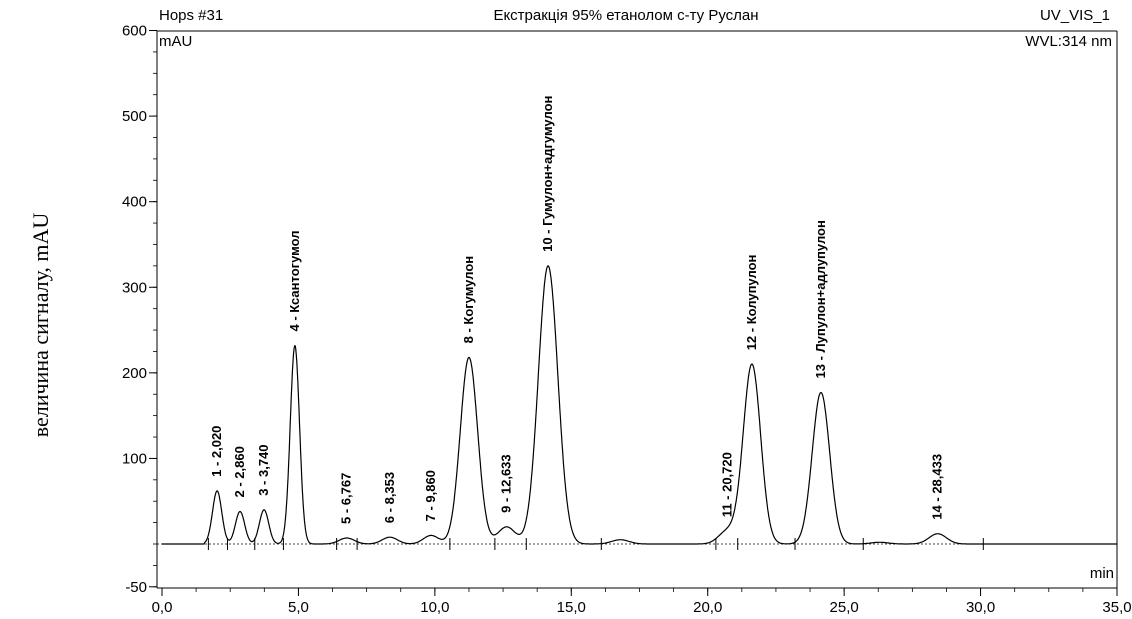 Image resolution: width=1132 pixels, height=619 pixels. I want to click on y-tick-label: -50, so click(136, 587).